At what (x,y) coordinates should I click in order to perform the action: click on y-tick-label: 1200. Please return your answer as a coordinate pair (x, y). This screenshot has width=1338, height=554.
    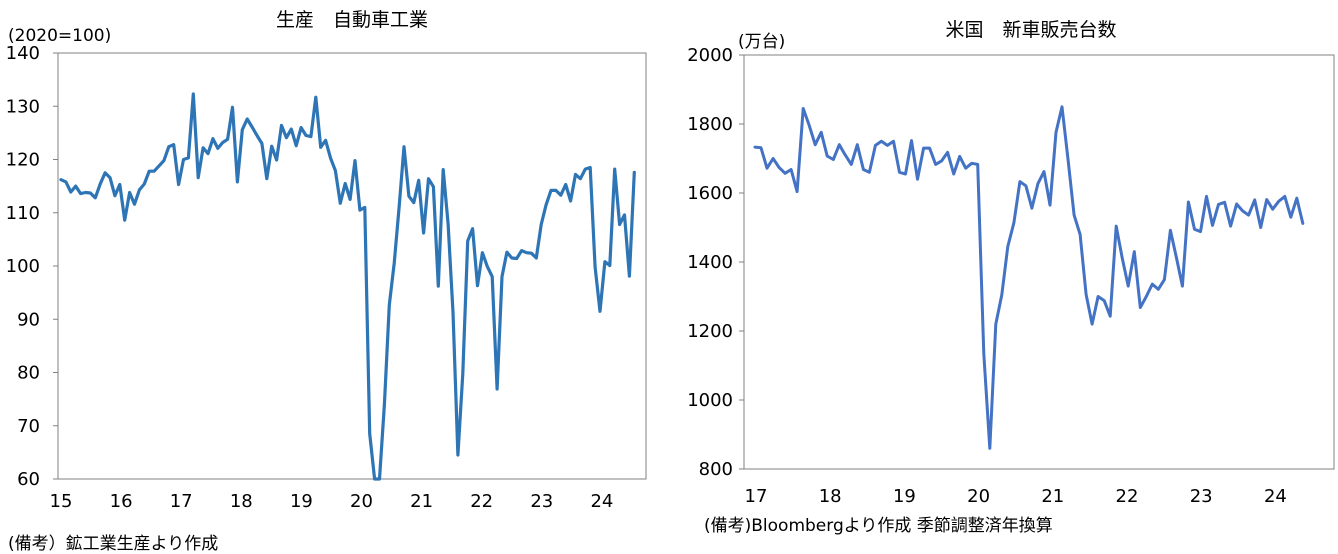
    Looking at the image, I should click on (710, 331).